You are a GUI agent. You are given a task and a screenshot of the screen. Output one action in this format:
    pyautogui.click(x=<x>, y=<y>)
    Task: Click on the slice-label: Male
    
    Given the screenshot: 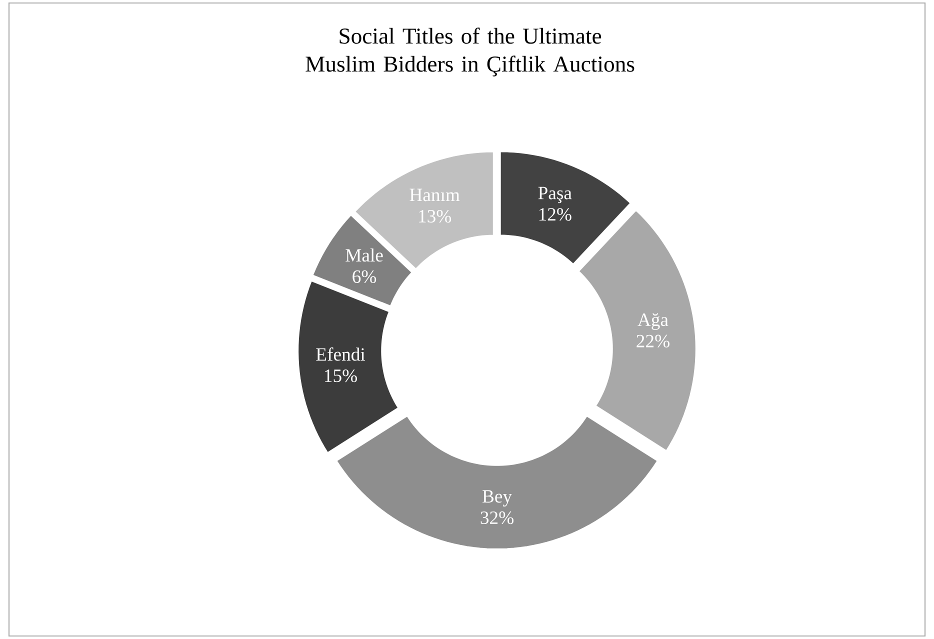 What is the action you would take?
    pyautogui.click(x=364, y=255)
    